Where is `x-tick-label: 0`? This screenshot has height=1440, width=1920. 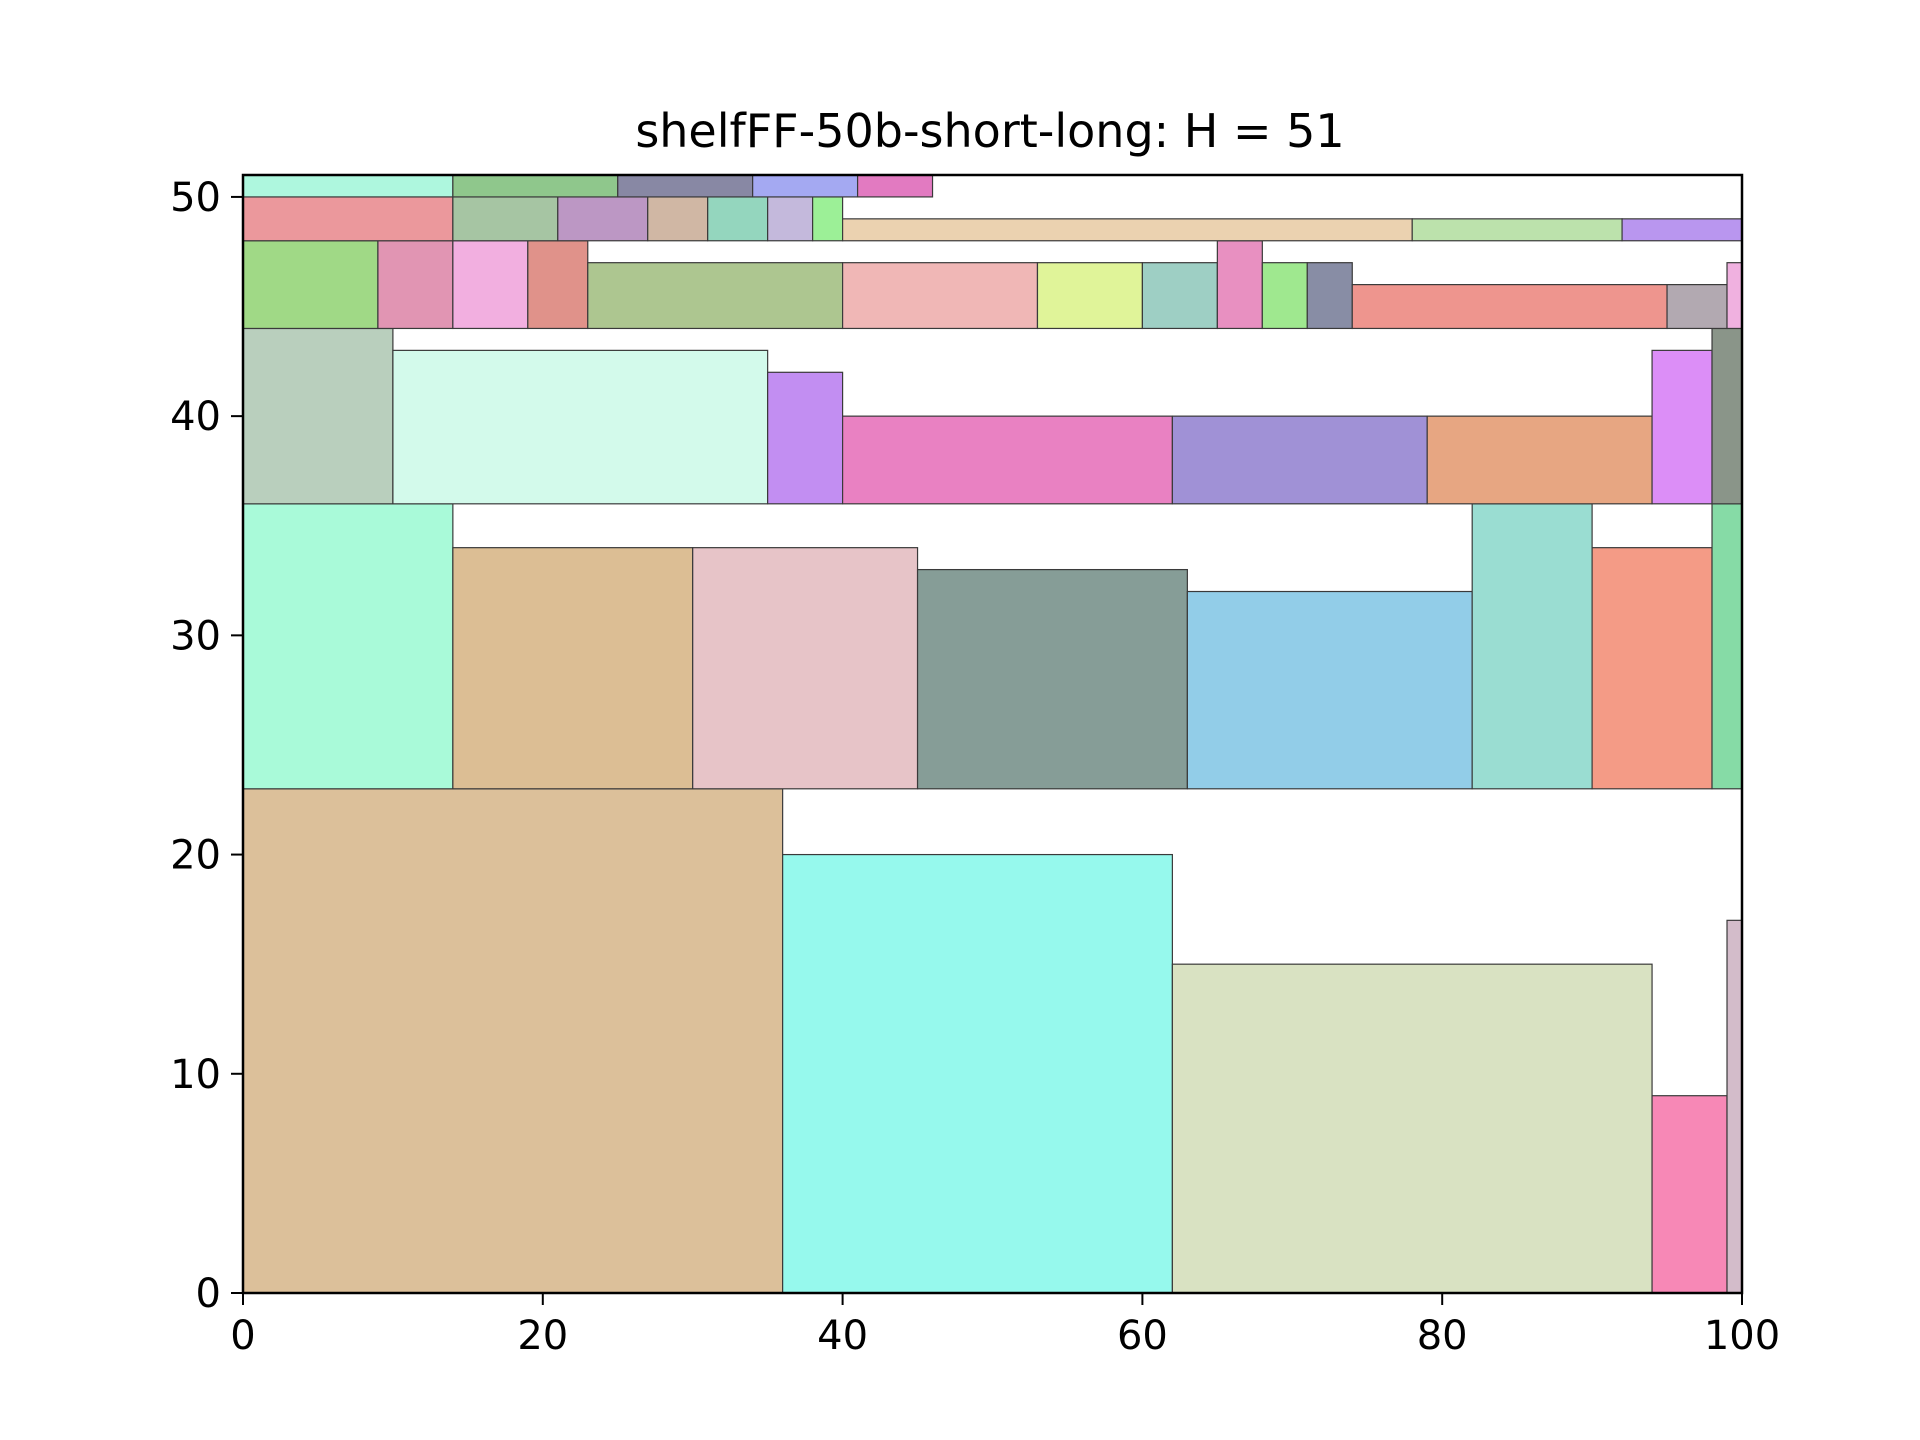
x-tick-label: 0 is located at coordinates (242, 1336).